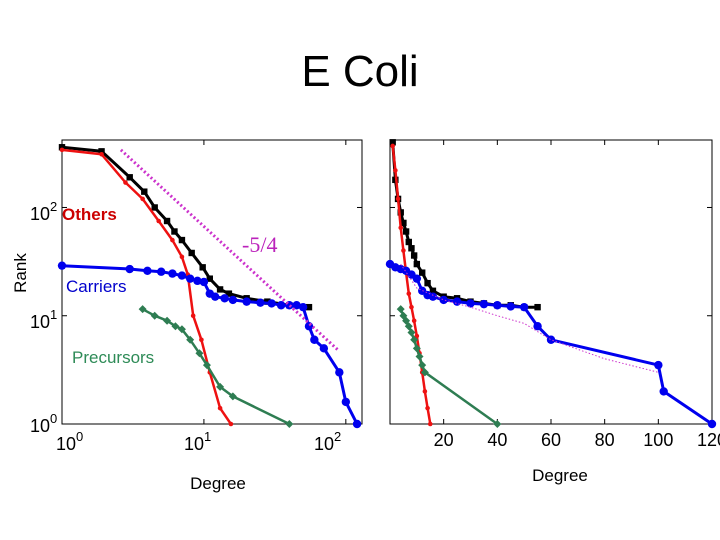 The image size is (720, 540). Describe the element at coordinates (259, 244) in the screenshot. I see `slope-annotation: -5/4` at that location.